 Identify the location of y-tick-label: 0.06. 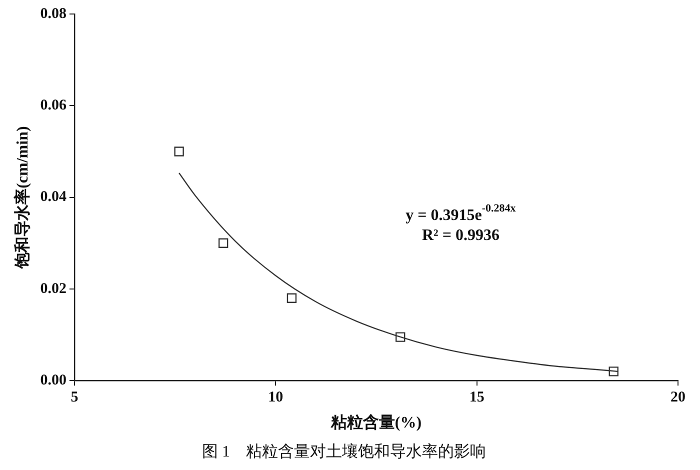
(53, 106).